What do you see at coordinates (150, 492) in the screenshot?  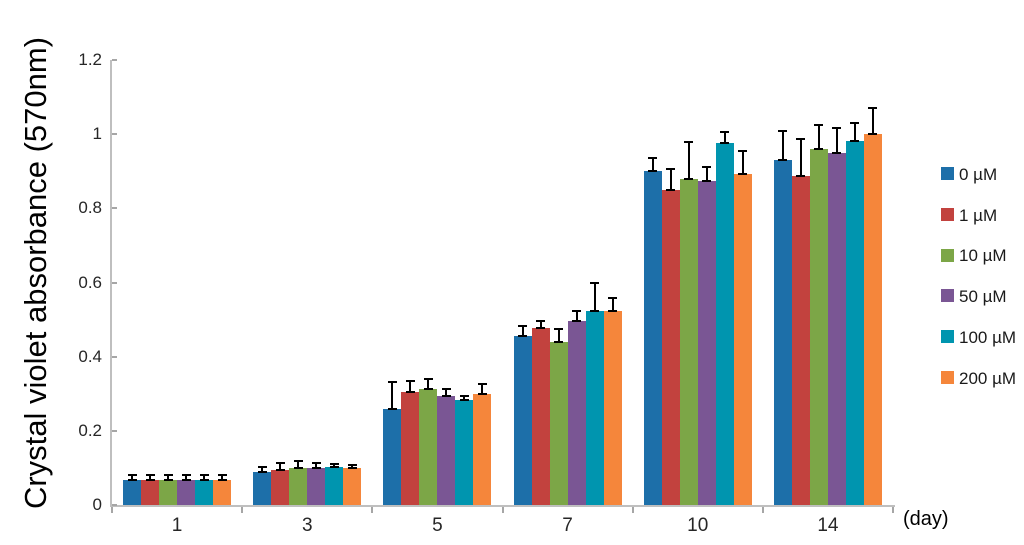 I see `bar-1µM-day1` at bounding box center [150, 492].